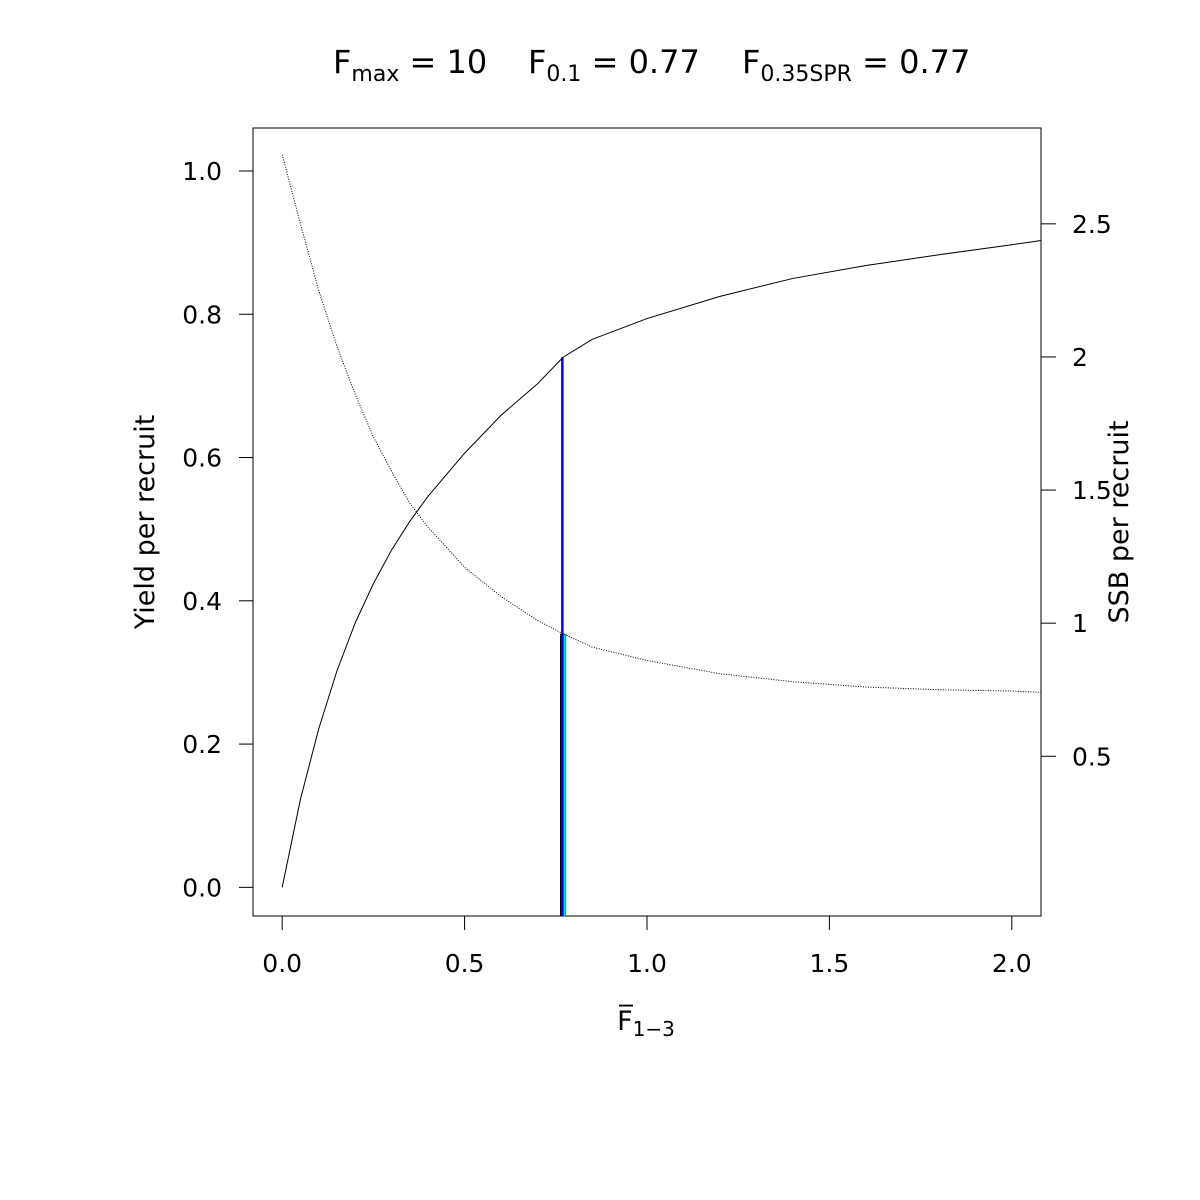  I want to click on y2-axis-label: SSB per recruit, so click(1119, 521).